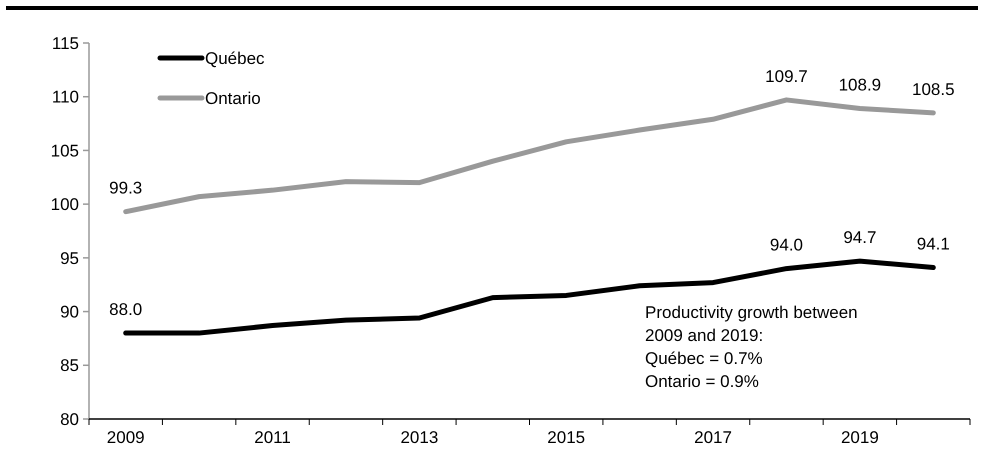 The image size is (985, 461). Describe the element at coordinates (859, 437) in the screenshot. I see `x-tick-label: 2019` at that location.